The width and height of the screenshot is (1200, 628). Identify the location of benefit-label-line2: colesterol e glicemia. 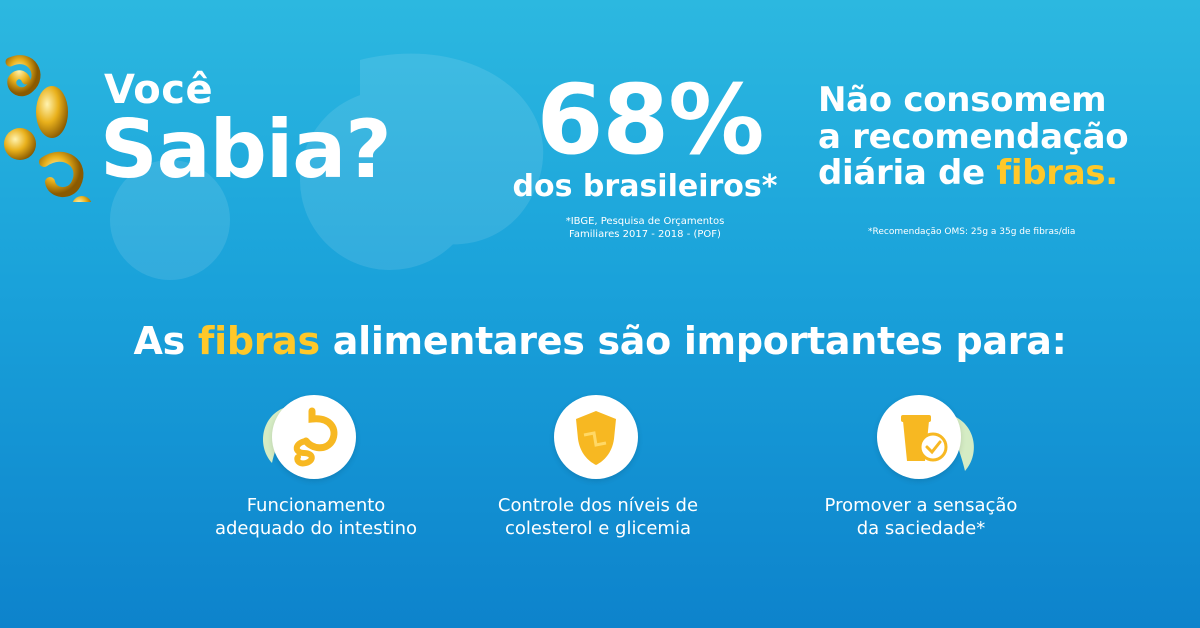
(598, 528).